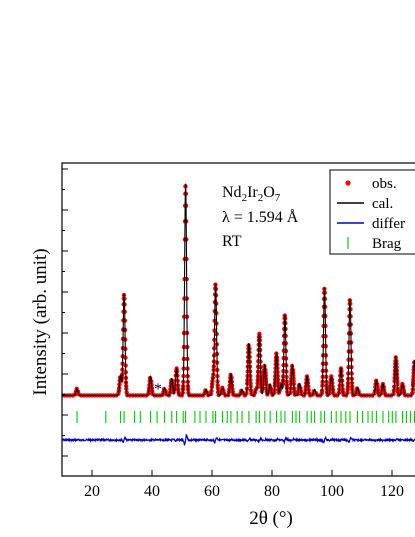  What do you see at coordinates (387, 244) in the screenshot?
I see `legend-bragg-label: Brag` at bounding box center [387, 244].